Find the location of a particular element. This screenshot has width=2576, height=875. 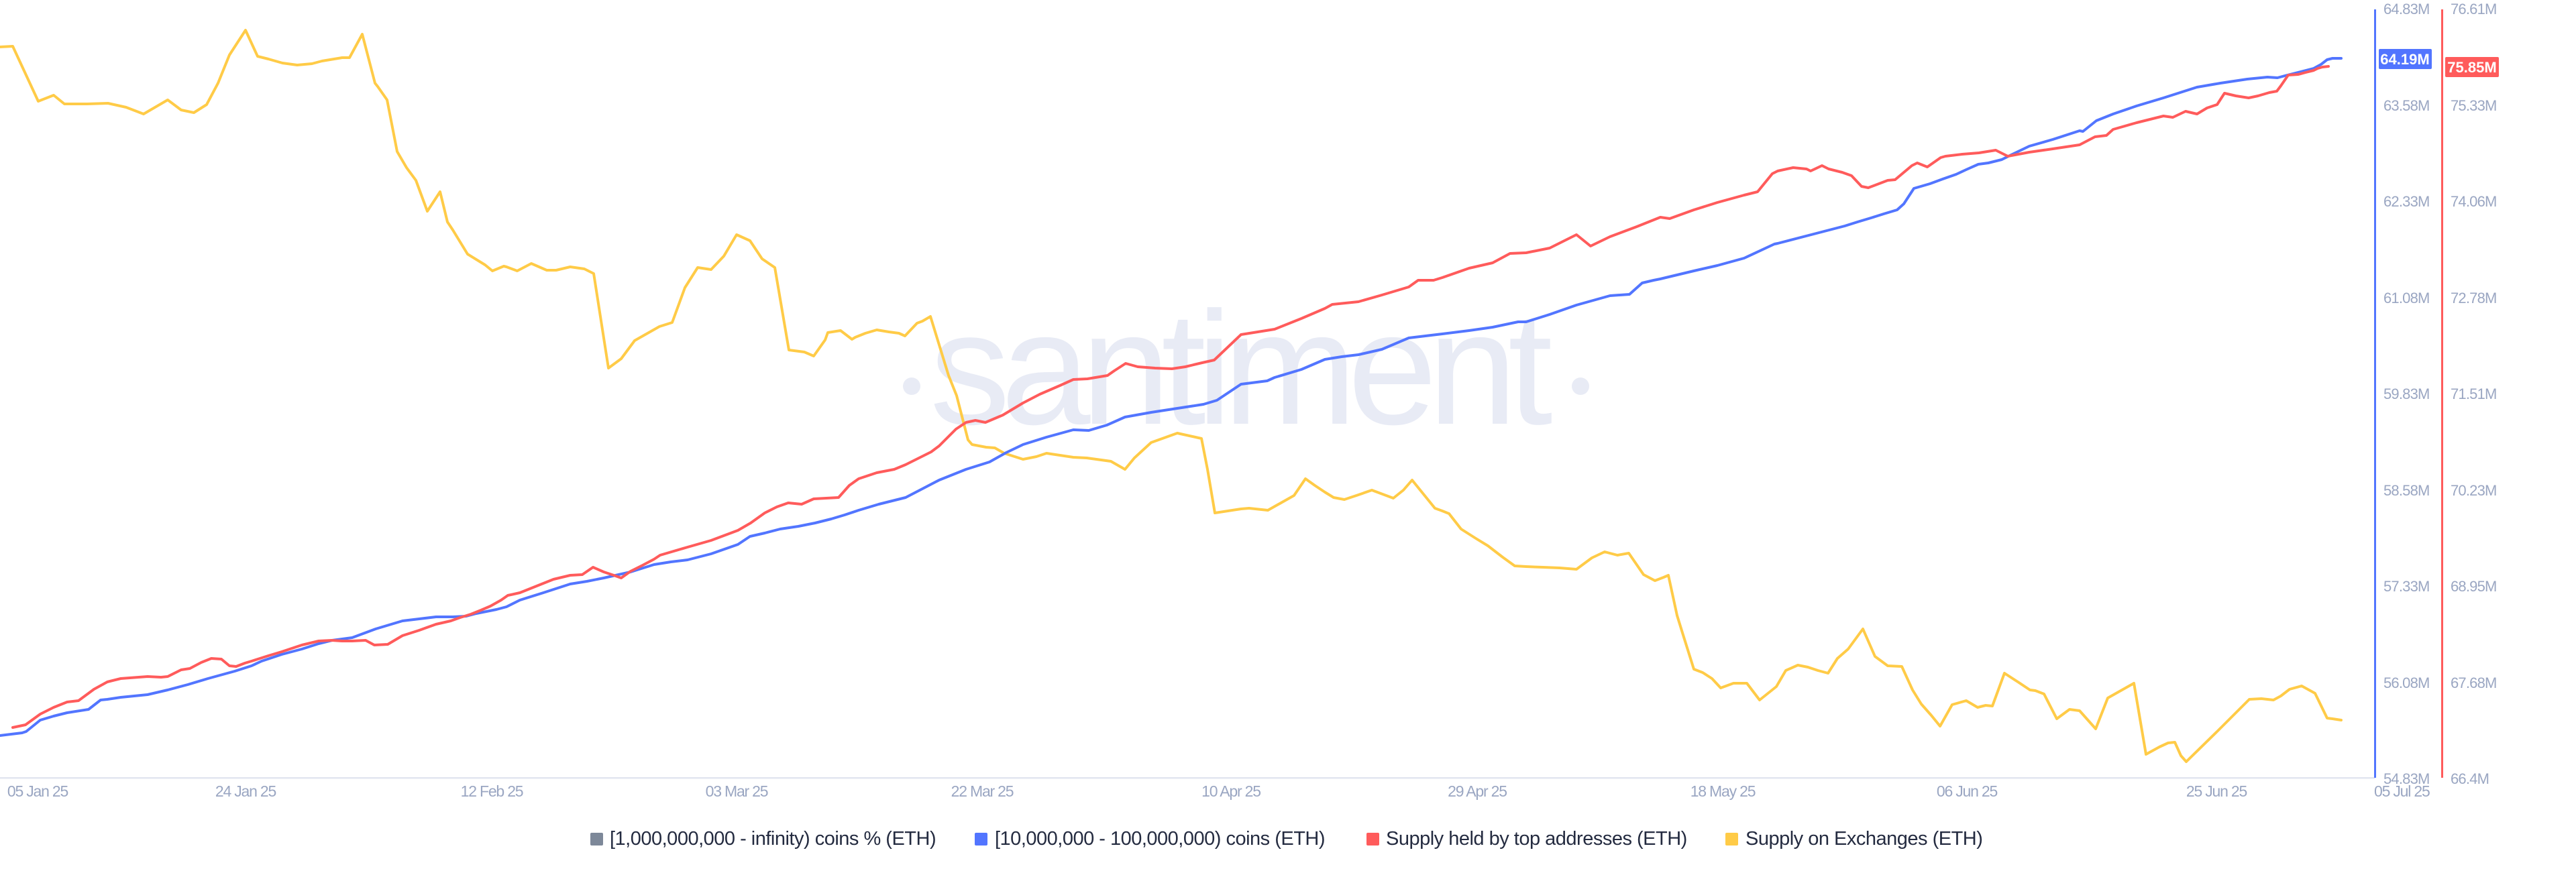

svg-text:Supply held by top addresses (: Supply held by top addresses (ETH) is located at coordinates (1536, 839).